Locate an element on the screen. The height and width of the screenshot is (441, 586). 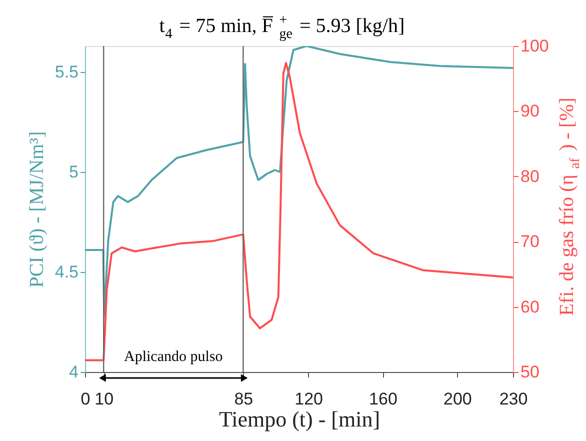
y2-tick-label: 100 is located at coordinates (534, 46).